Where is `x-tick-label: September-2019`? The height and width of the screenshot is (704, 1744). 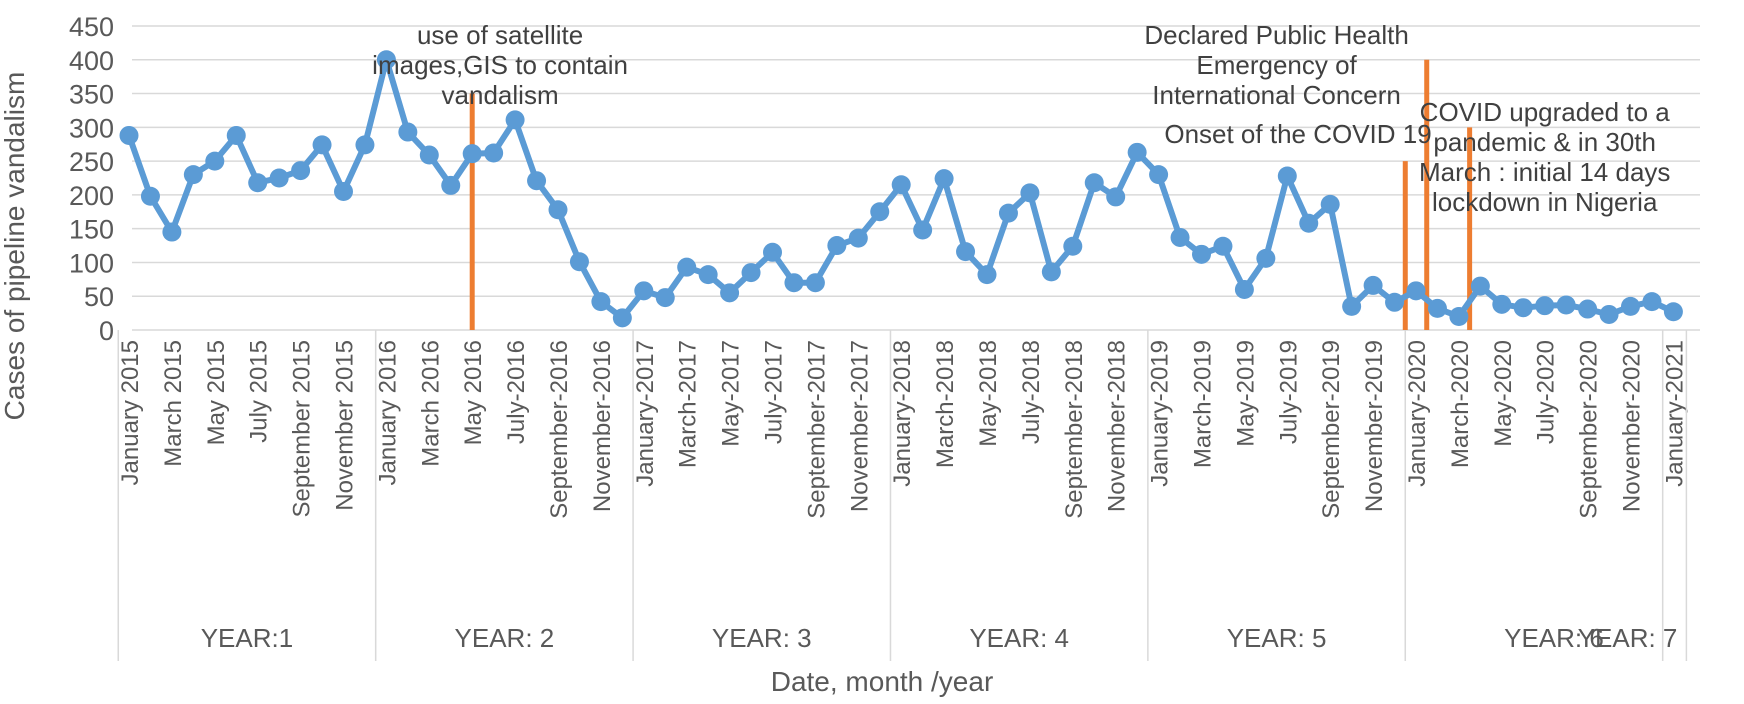 x-tick-label: September-2019 is located at coordinates (1331, 429).